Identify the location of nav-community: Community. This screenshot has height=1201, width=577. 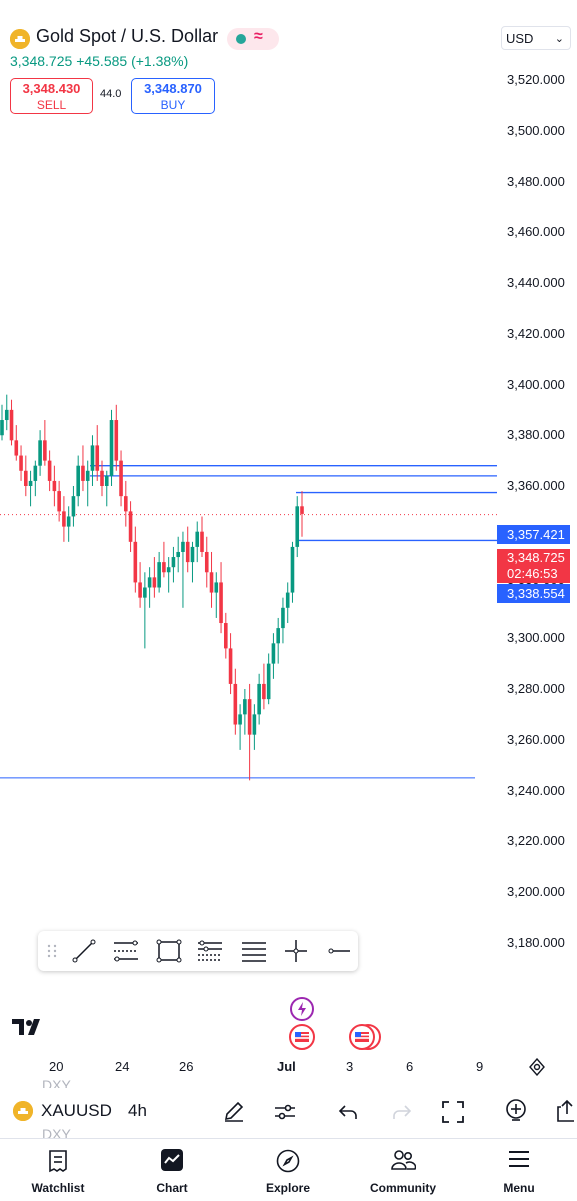
(403, 1169).